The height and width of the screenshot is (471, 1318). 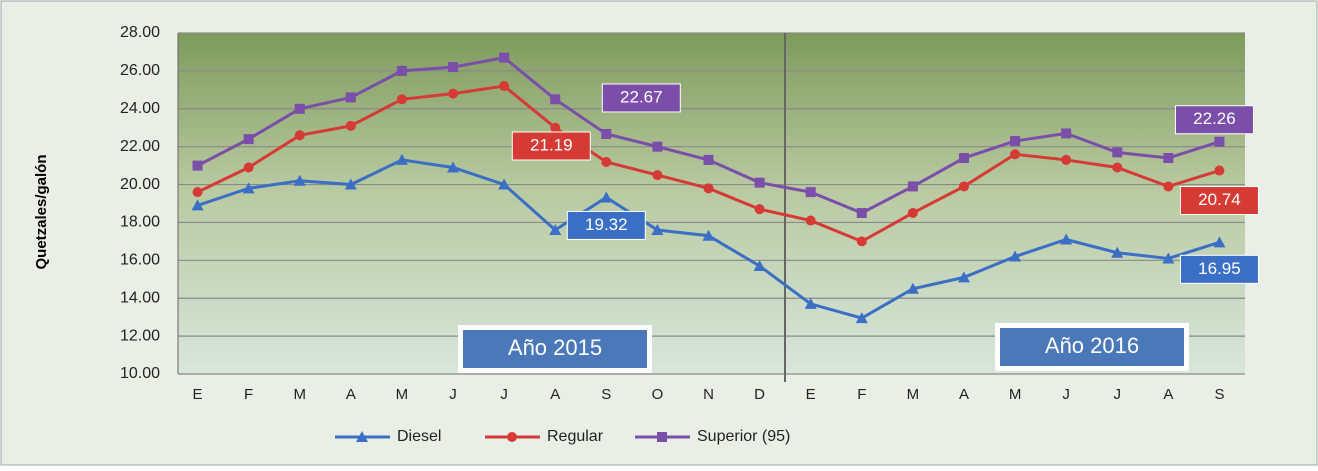 What do you see at coordinates (1219, 268) in the screenshot?
I see `data-label: 16.95` at bounding box center [1219, 268].